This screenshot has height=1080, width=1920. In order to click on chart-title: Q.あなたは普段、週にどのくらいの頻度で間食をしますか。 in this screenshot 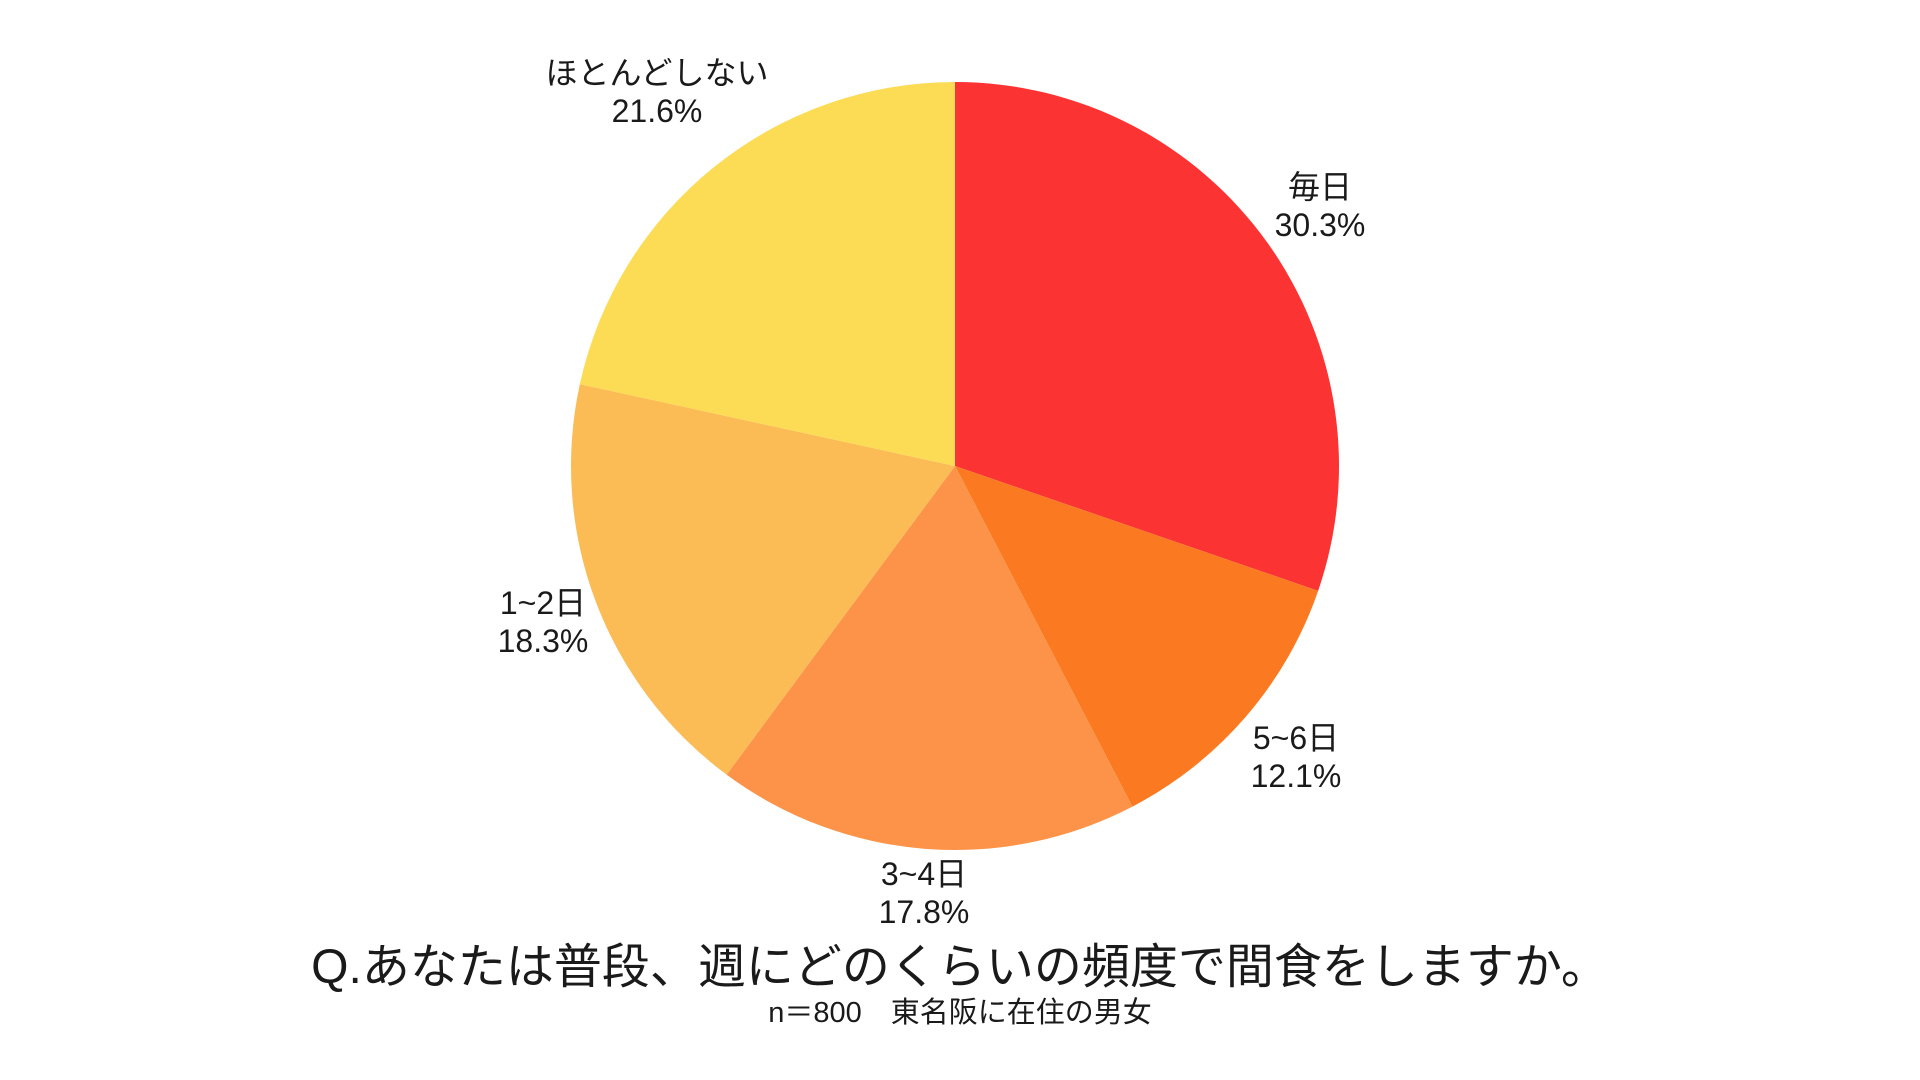, I will do `click(960, 967)`.